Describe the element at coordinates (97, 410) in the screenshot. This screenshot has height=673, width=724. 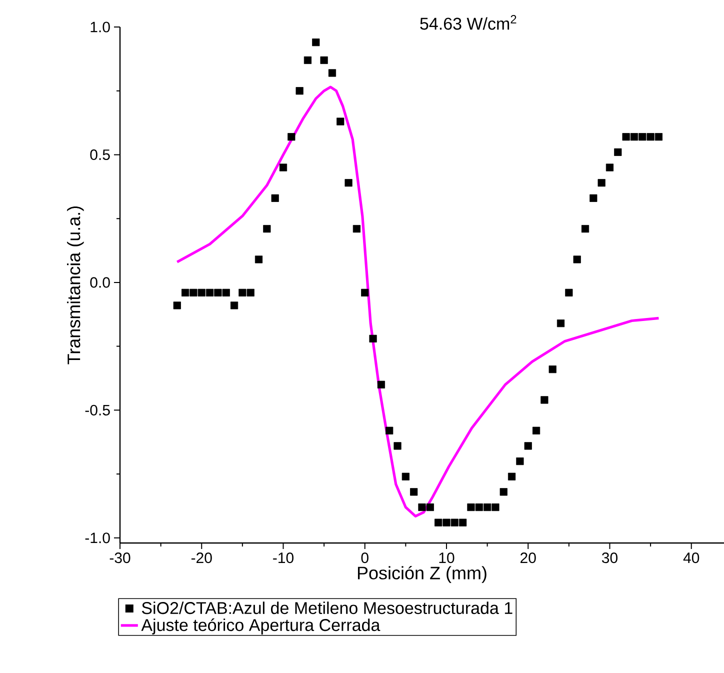
I see `y-tick-label: -0.5` at that location.